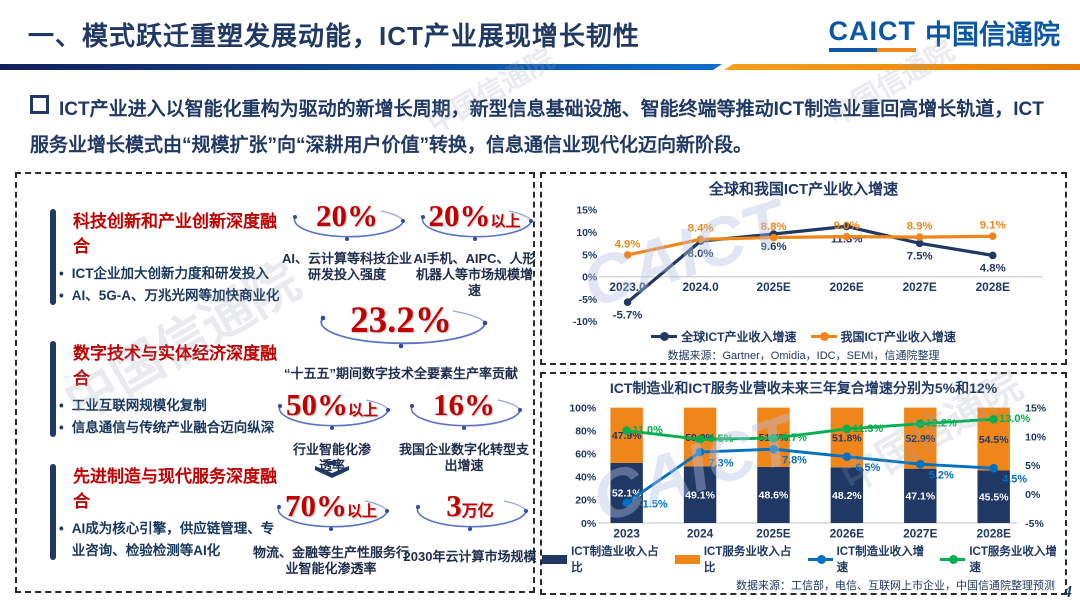  What do you see at coordinates (724, 336) in the screenshot?
I see `legend-item: 全球ICT产业收入增速` at bounding box center [724, 336].